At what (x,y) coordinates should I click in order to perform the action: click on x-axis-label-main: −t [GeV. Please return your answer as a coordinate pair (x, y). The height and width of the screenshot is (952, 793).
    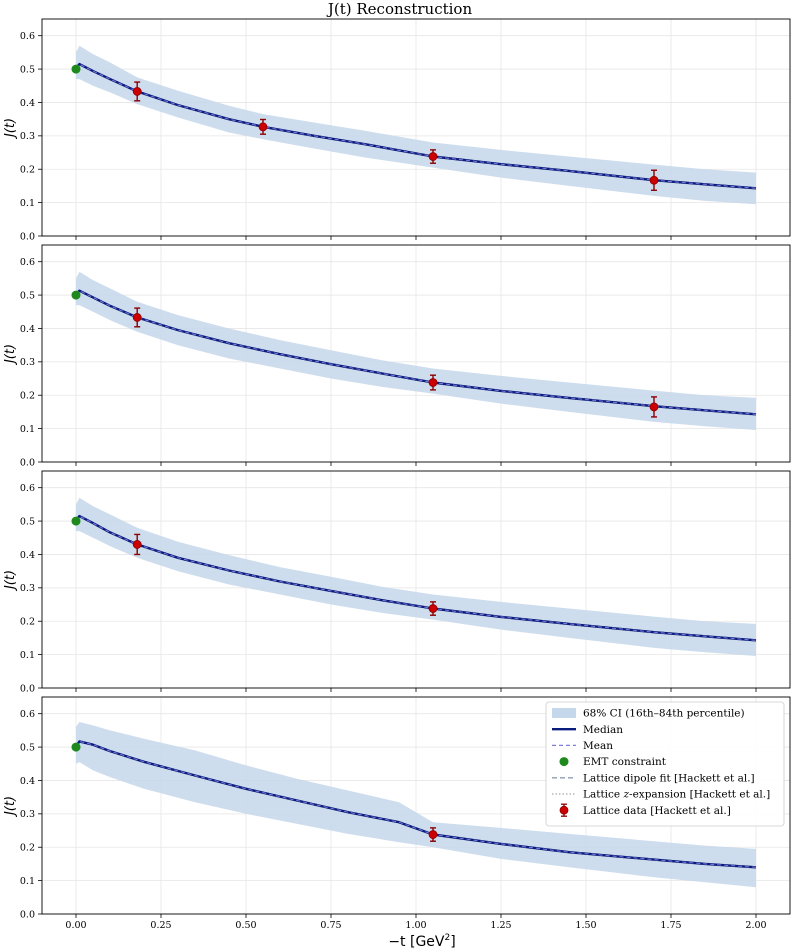
    Looking at the image, I should click on (416, 942).